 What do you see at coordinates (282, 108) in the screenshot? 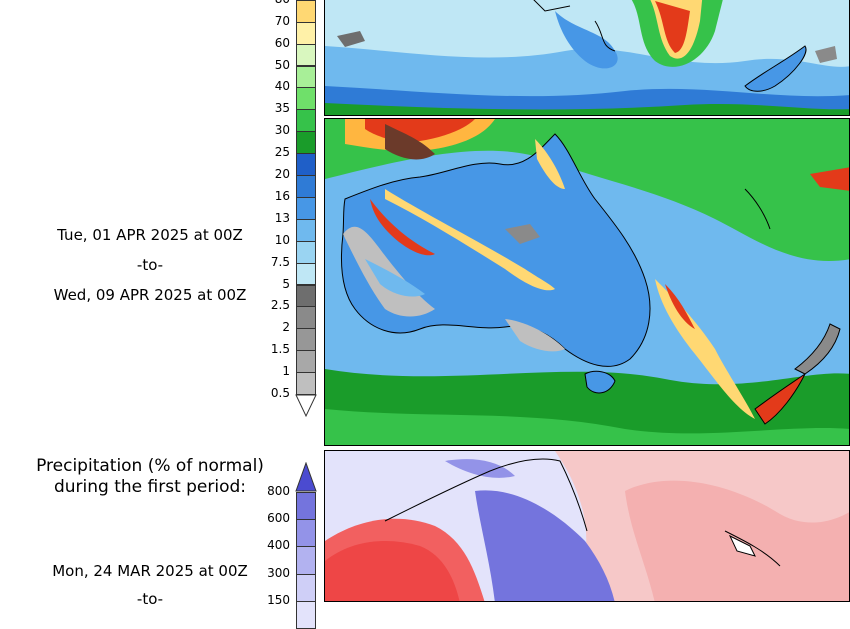
I see `precip-colorbar-tick-label: 35` at bounding box center [282, 108].